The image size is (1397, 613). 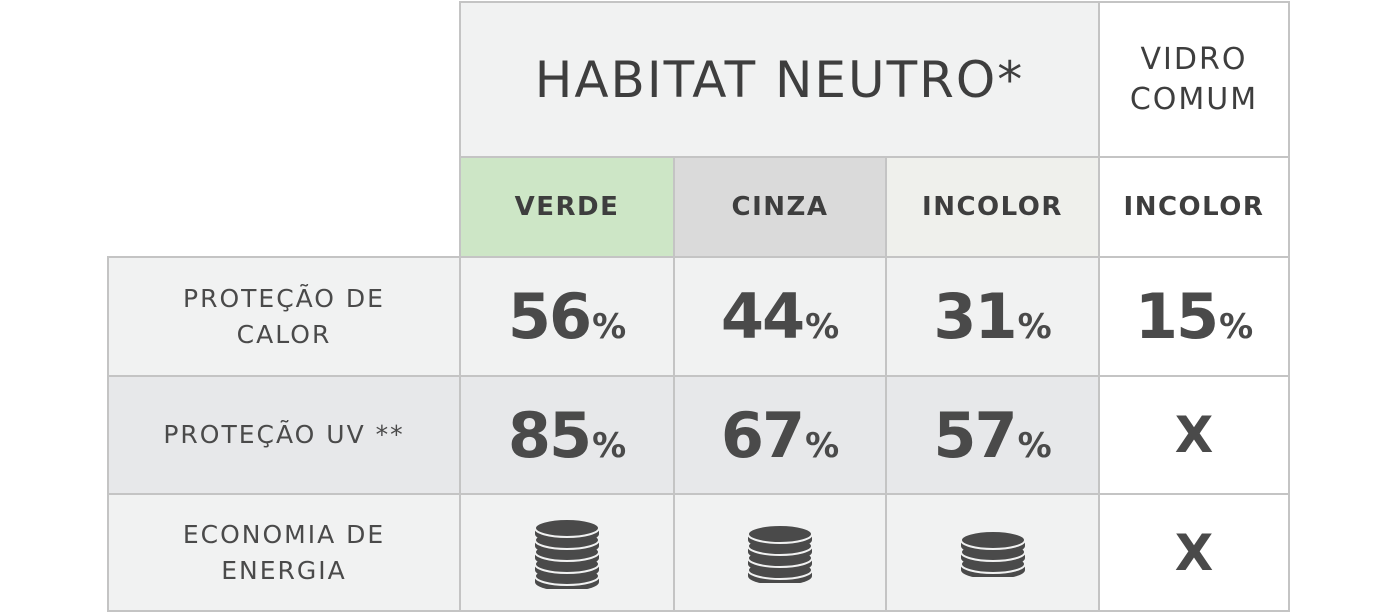 I want to click on uv-cinza-cell: 67%, so click(x=780, y=435).